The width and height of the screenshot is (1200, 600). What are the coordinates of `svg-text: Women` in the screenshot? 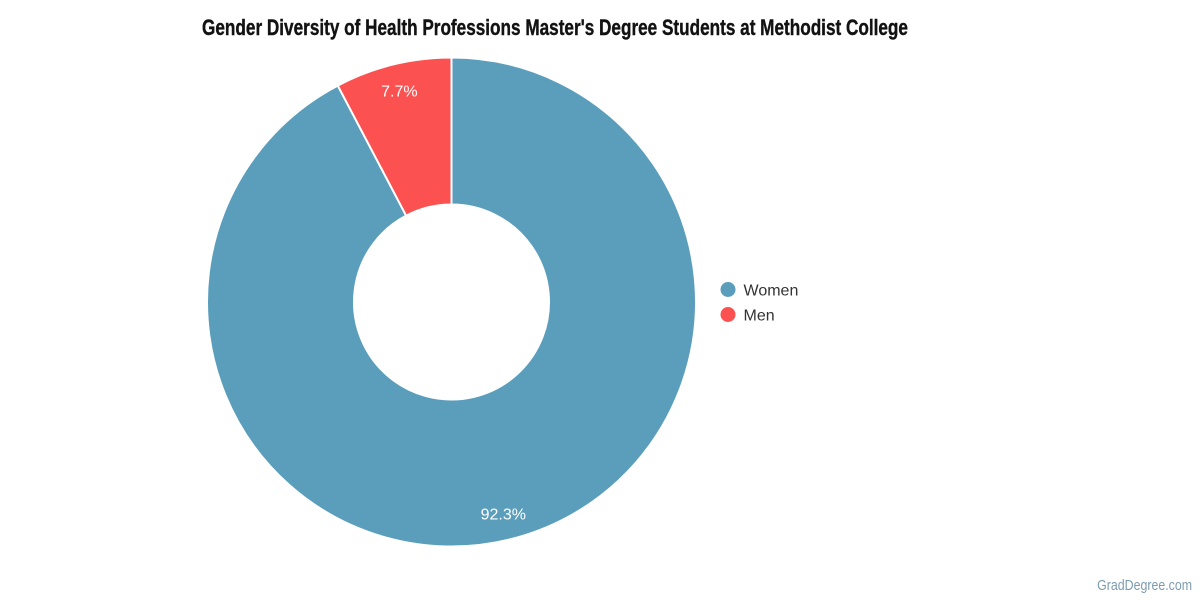 It's located at (771, 291).